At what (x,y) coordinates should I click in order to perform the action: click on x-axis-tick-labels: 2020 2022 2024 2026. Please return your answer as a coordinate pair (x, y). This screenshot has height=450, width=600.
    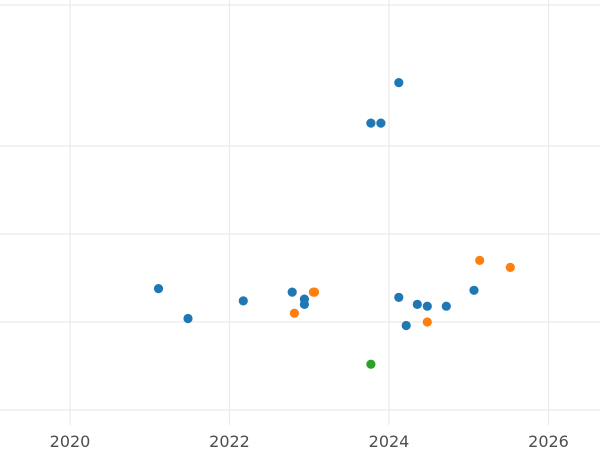
    Looking at the image, I should click on (309, 441).